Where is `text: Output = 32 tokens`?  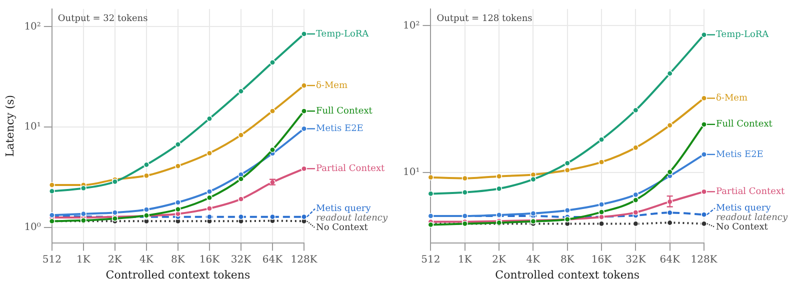 text: Output = 32 tokens is located at coordinates (103, 19).